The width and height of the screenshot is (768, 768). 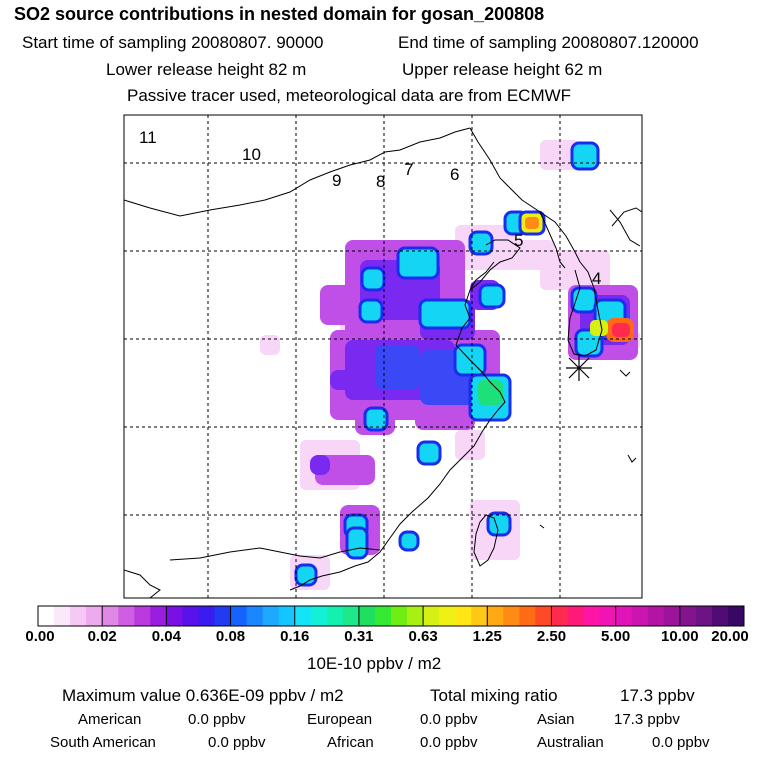 I want to click on receptor-marker, so click(x=579, y=368).